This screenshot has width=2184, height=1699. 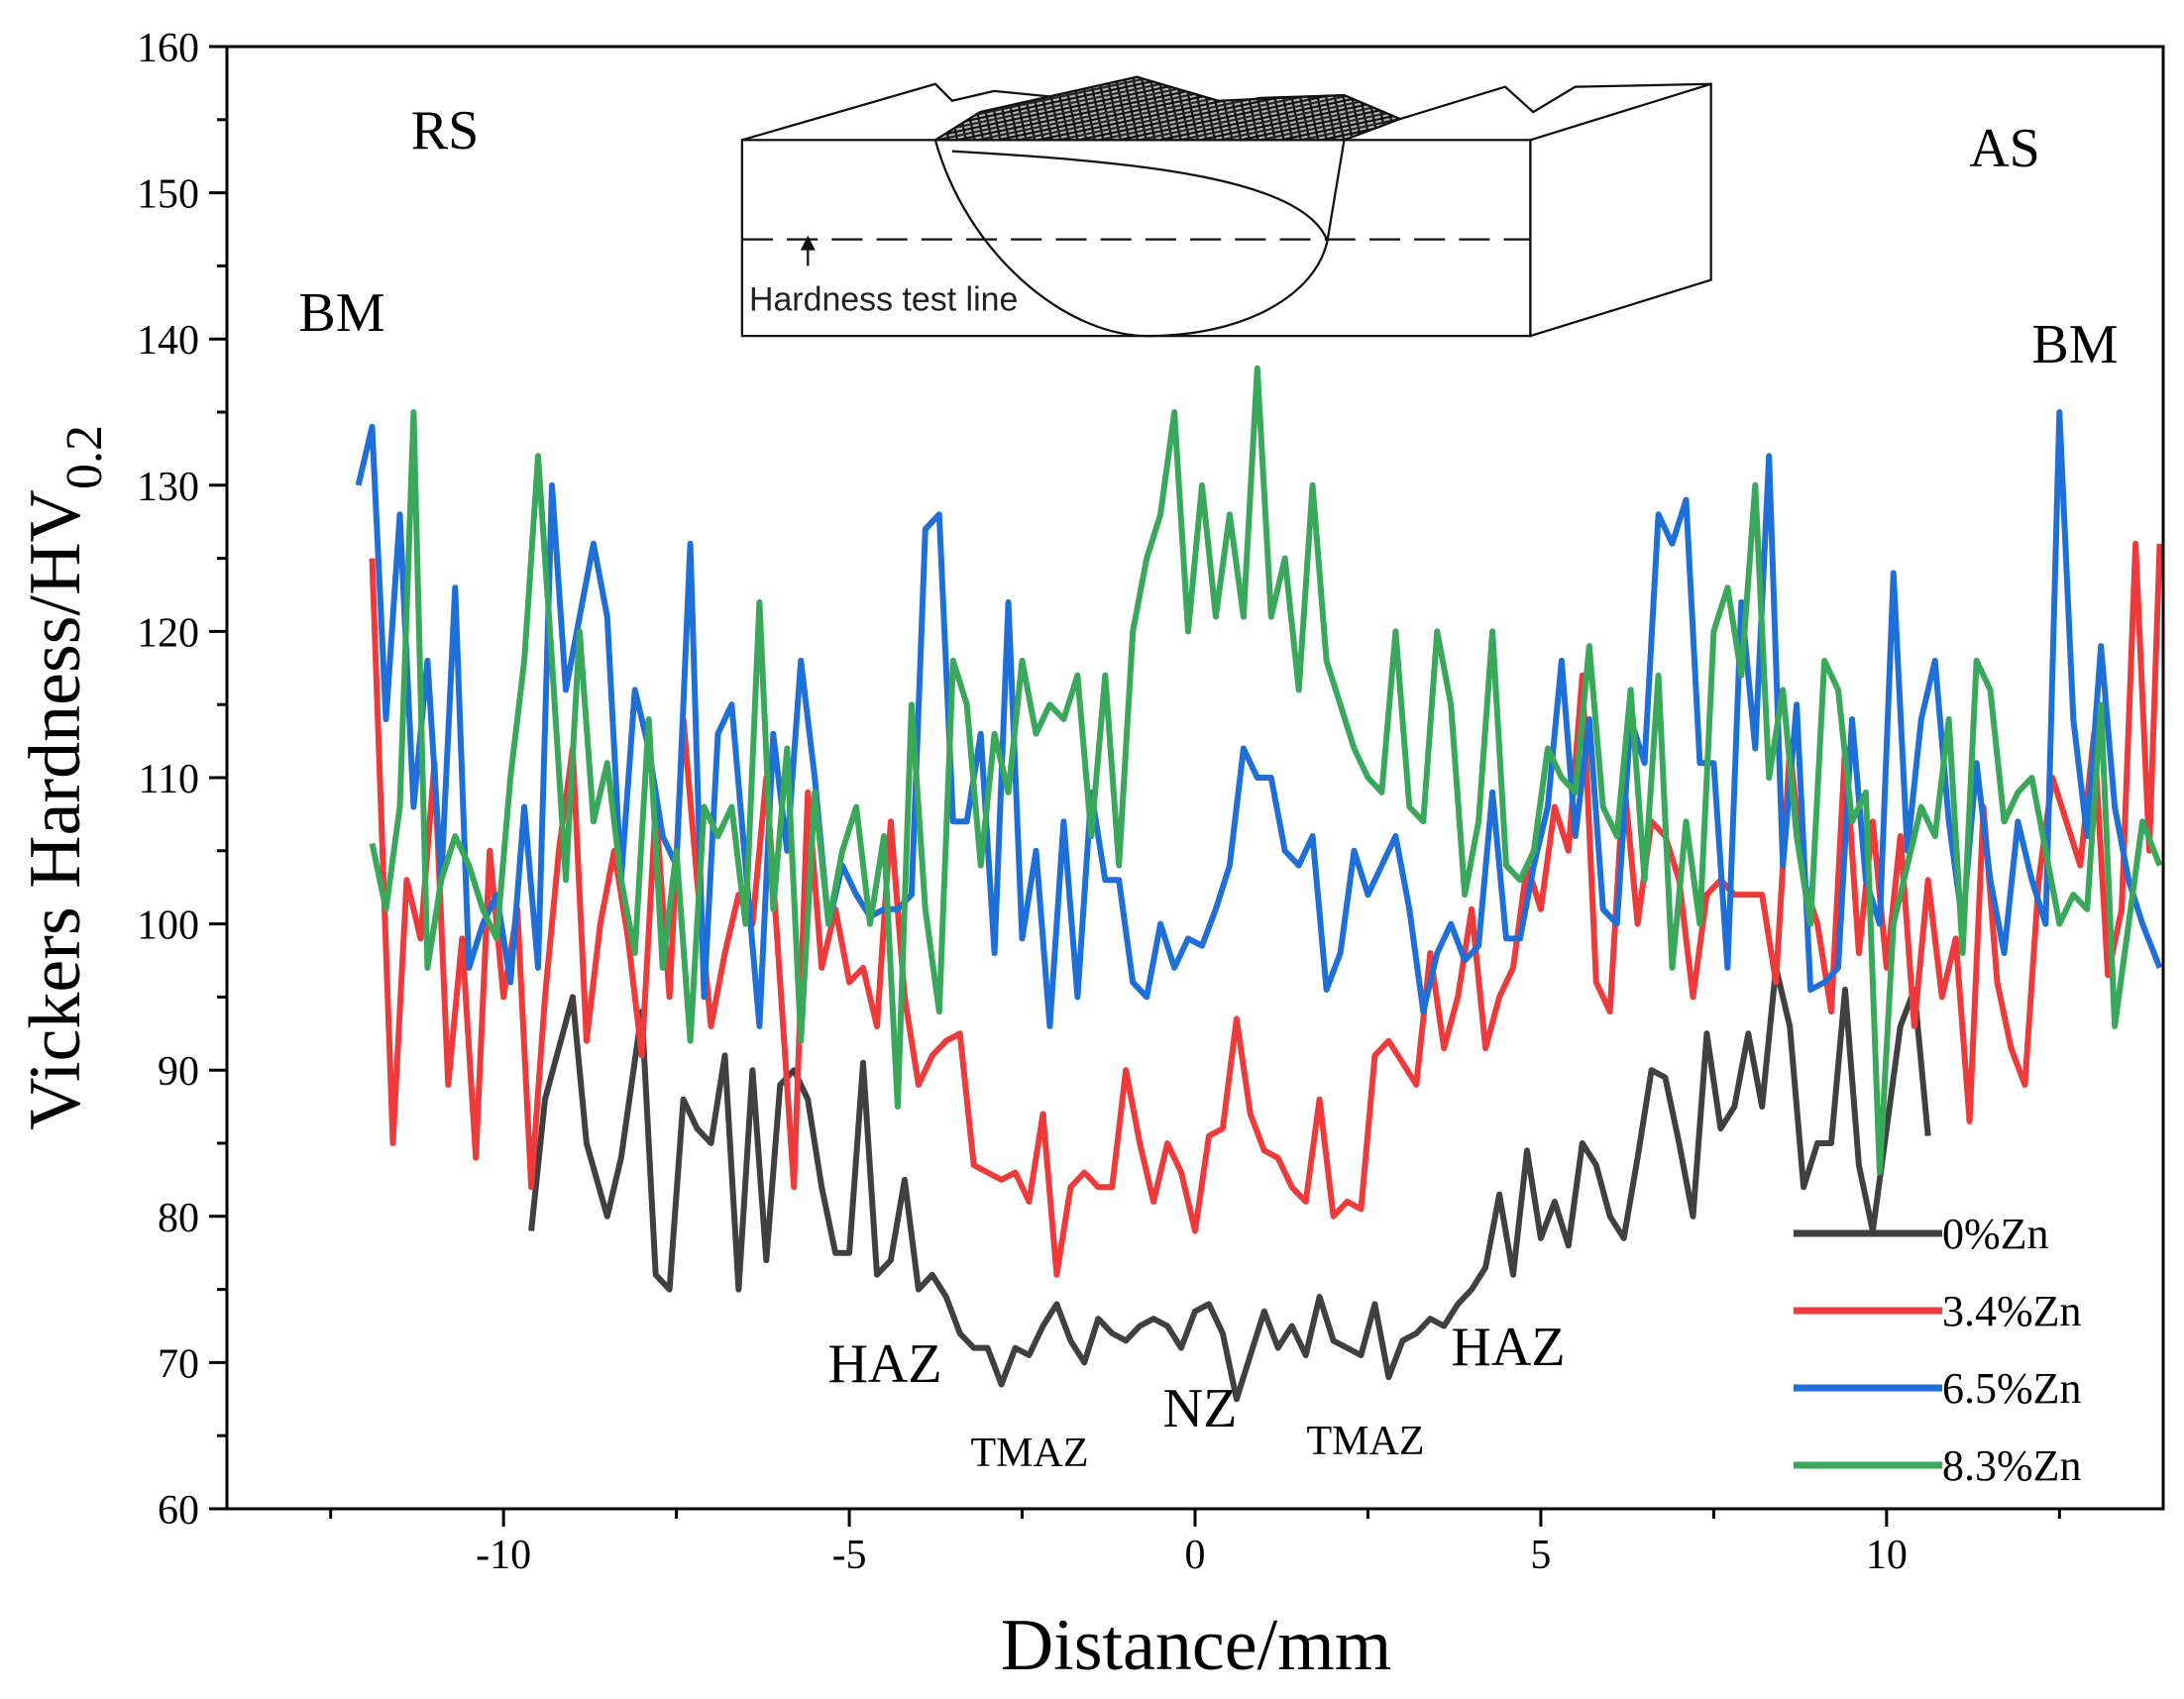 I want to click on annotation: NZ, so click(x=1200, y=1408).